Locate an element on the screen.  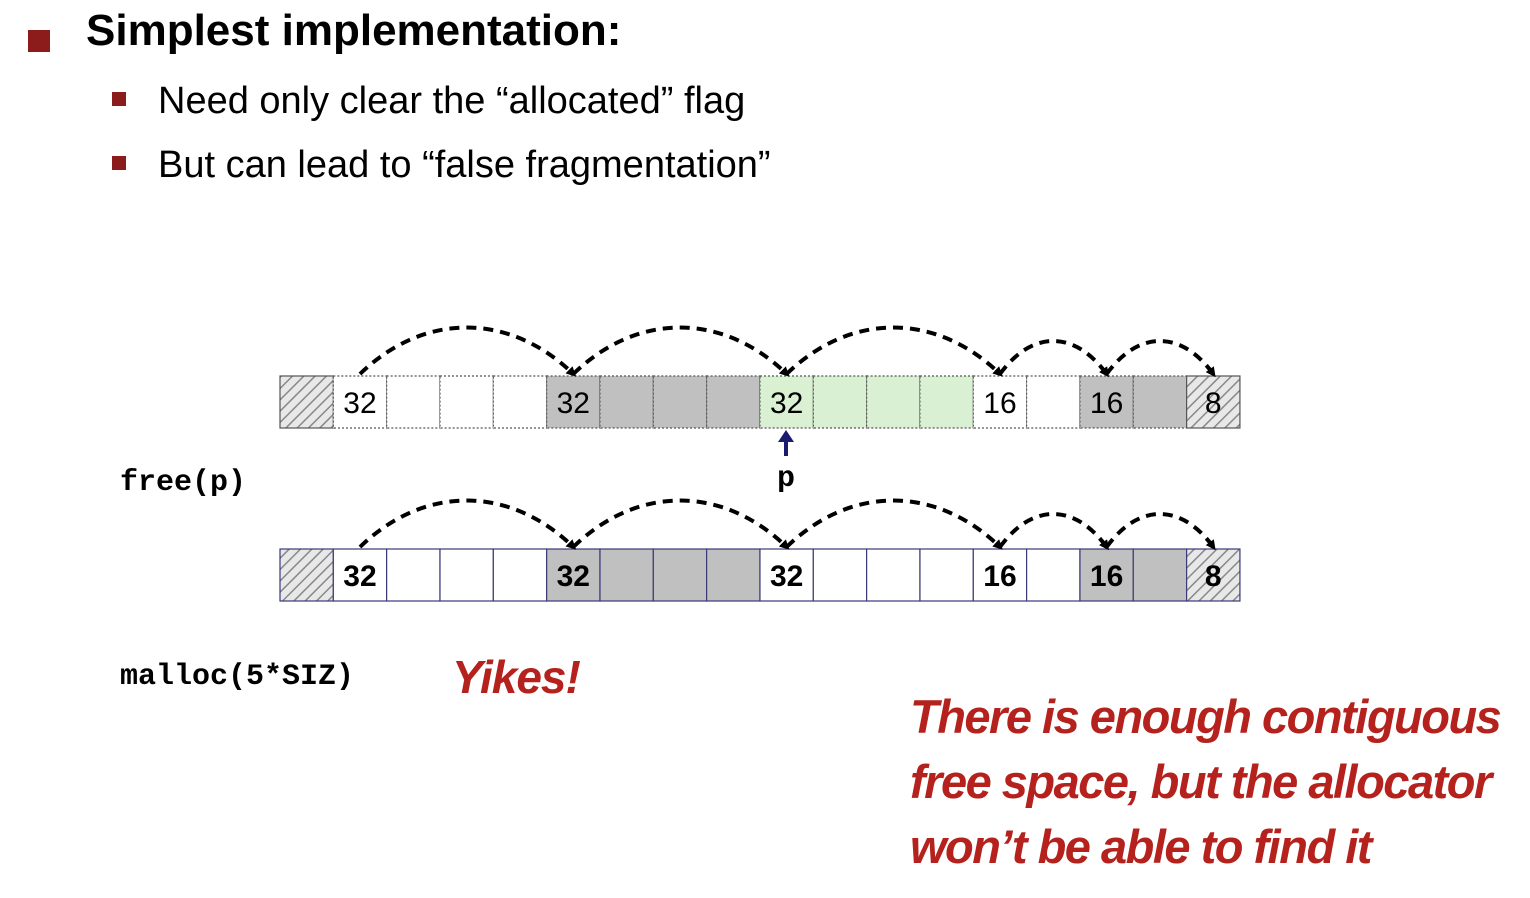
yikes-exclamation: Yikes! is located at coordinates (516, 677).